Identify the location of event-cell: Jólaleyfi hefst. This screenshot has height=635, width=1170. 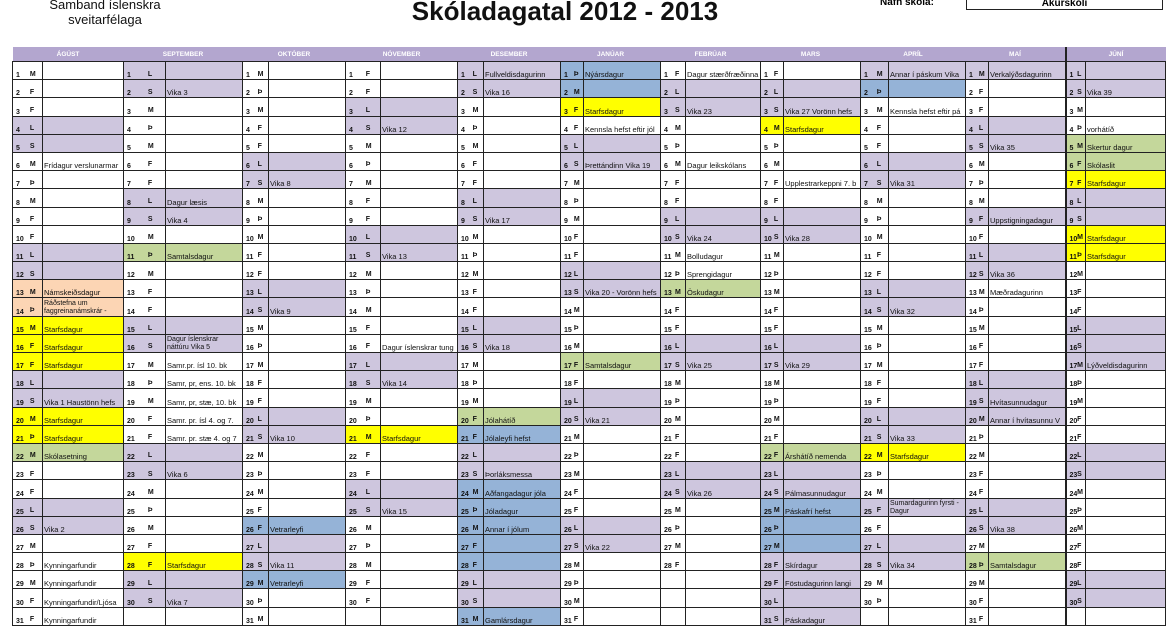
(522, 434).